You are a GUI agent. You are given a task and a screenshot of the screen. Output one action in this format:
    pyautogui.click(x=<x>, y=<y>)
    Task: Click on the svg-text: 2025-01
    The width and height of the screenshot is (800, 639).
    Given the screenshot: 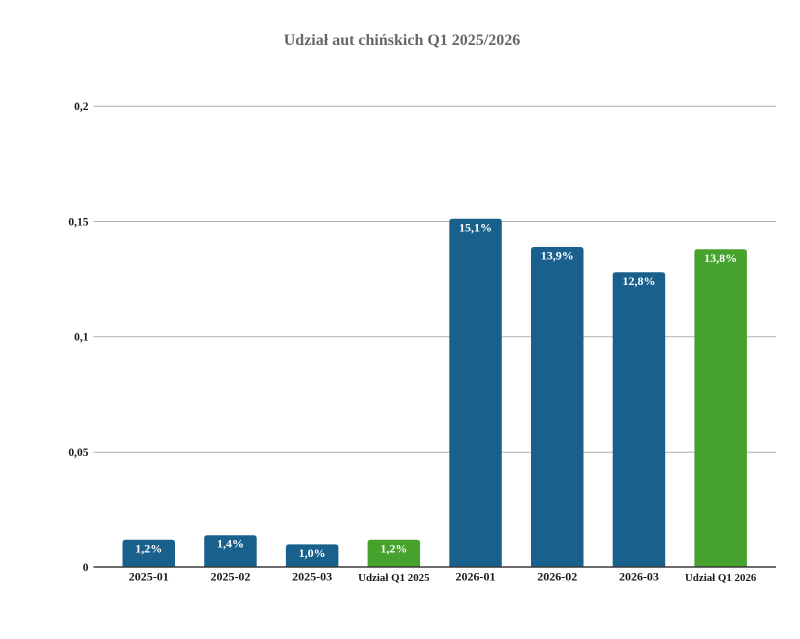 What is the action you would take?
    pyautogui.click(x=149, y=577)
    